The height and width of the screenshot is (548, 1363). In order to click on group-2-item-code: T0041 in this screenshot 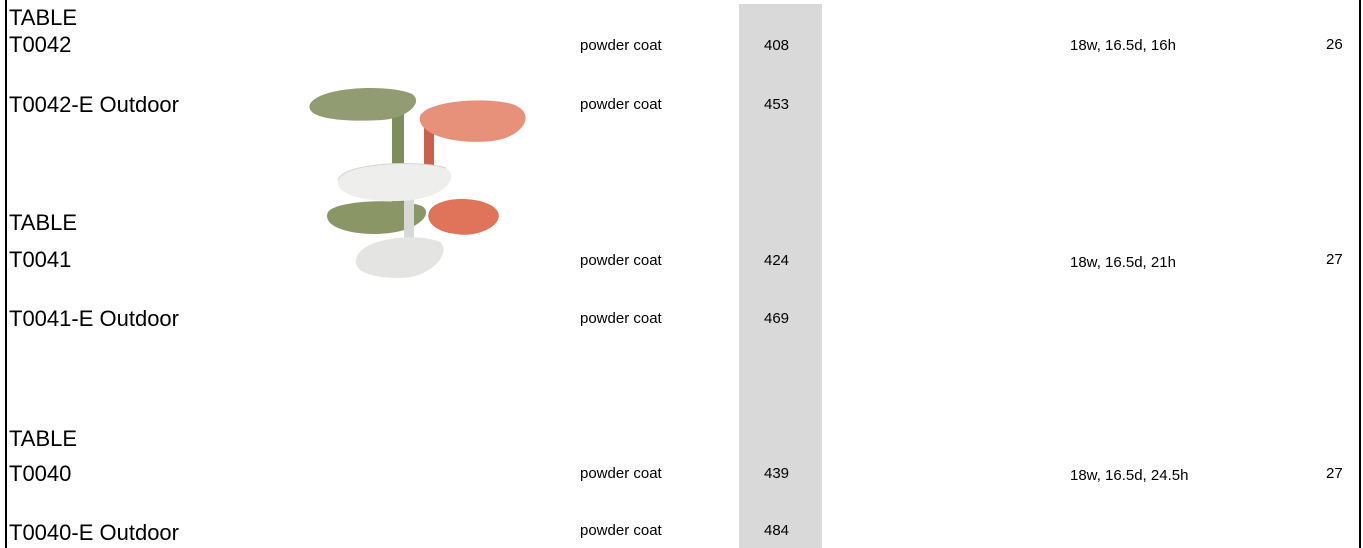, I will do `click(40, 259)`.